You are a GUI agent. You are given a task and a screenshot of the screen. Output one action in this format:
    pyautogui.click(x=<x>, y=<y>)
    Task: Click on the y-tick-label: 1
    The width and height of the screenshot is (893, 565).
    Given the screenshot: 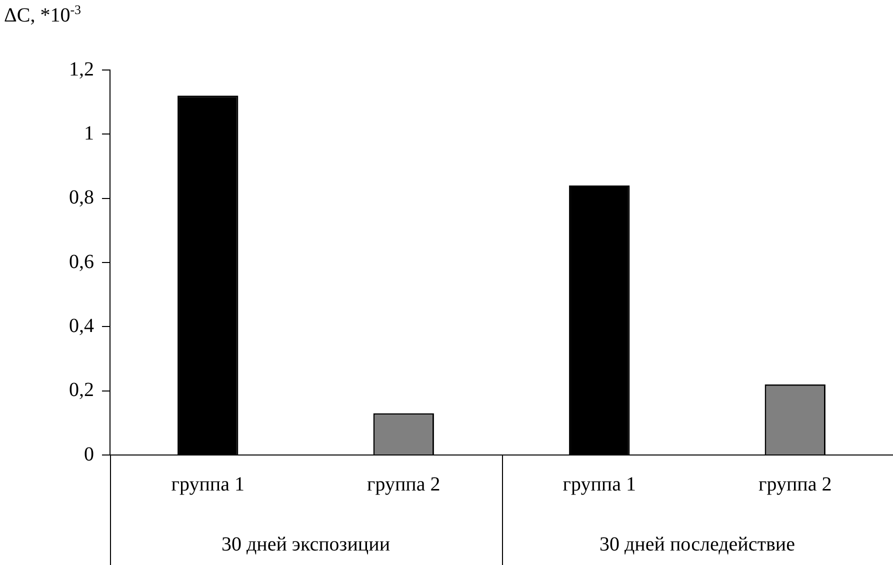 What is the action you would take?
    pyautogui.click(x=89, y=133)
    